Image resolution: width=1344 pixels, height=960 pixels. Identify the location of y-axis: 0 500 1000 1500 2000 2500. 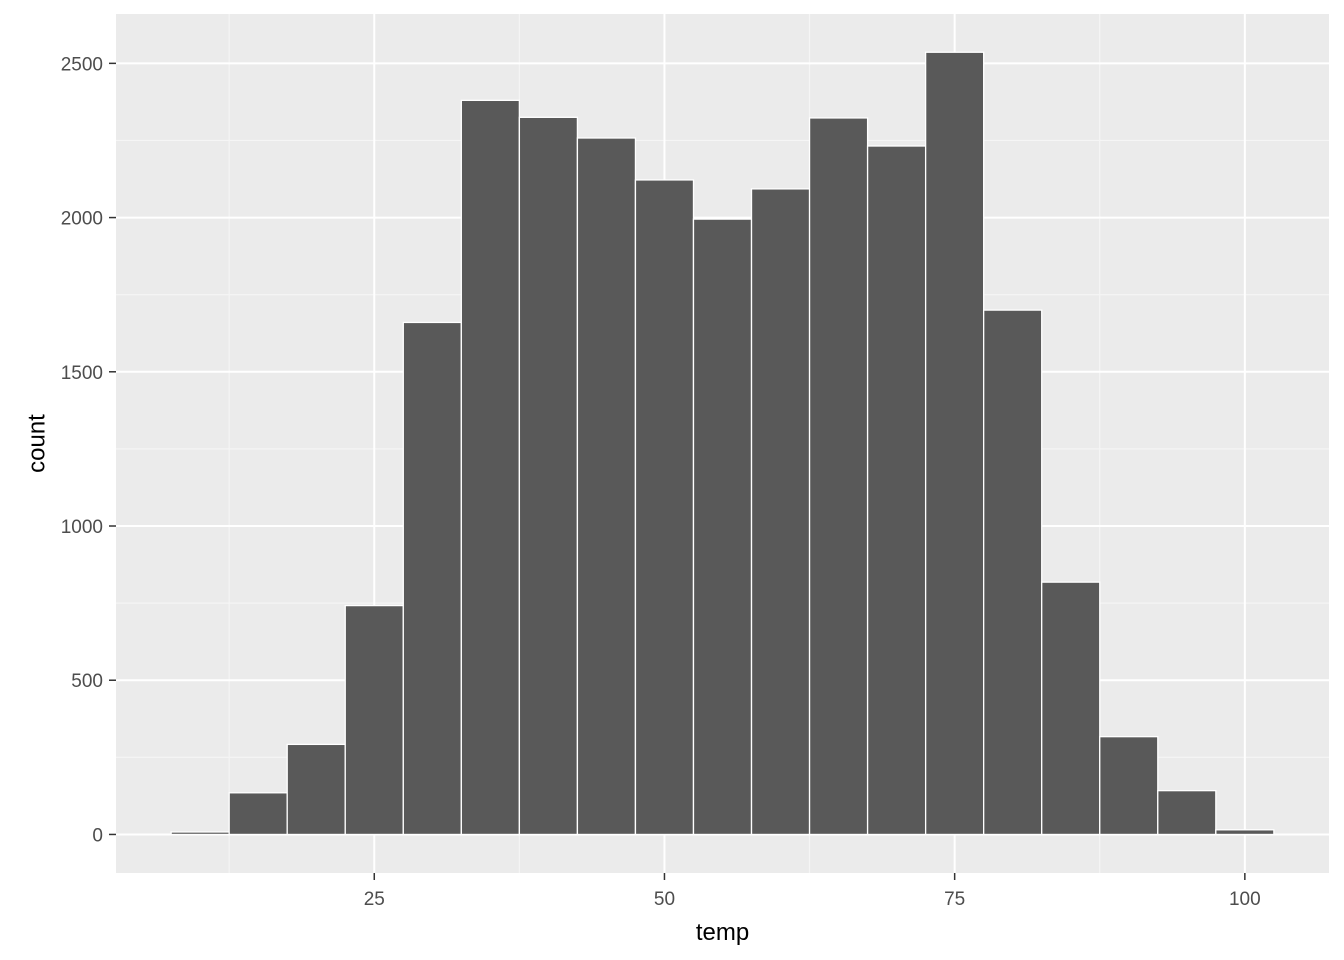
(88, 450).